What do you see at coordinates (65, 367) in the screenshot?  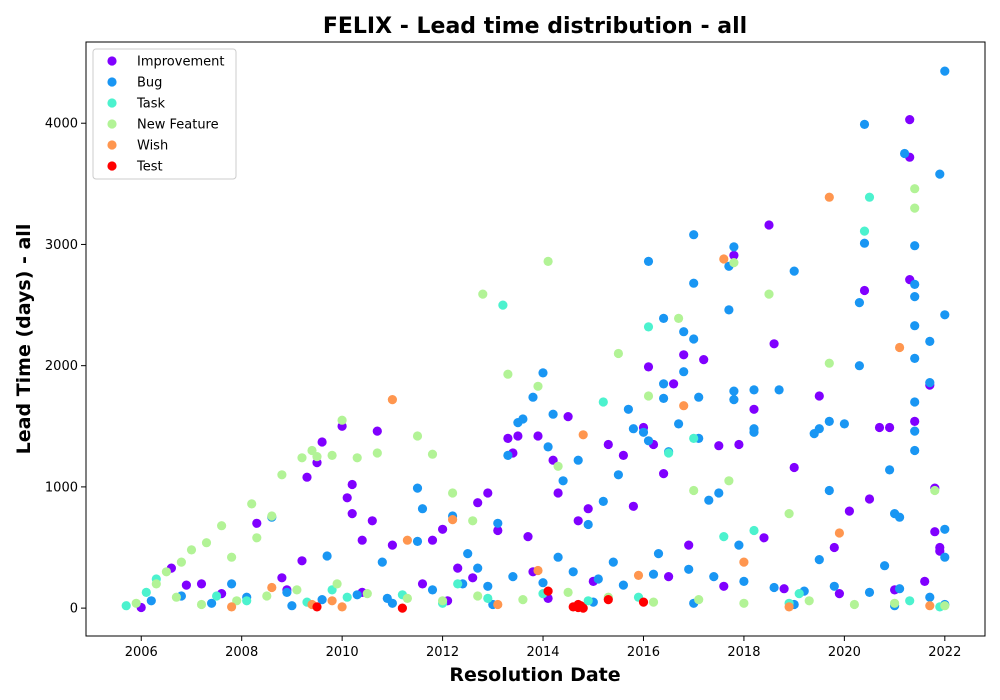 I see `y-axis: 0 1000 2000 3000 4000` at bounding box center [65, 367].